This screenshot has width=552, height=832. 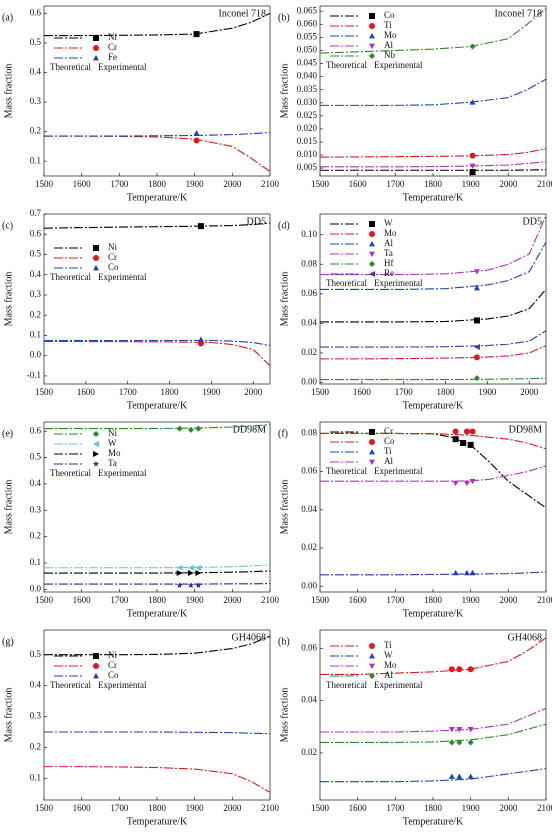 I want to click on y-tick-label: 0.045, so click(x=307, y=63).